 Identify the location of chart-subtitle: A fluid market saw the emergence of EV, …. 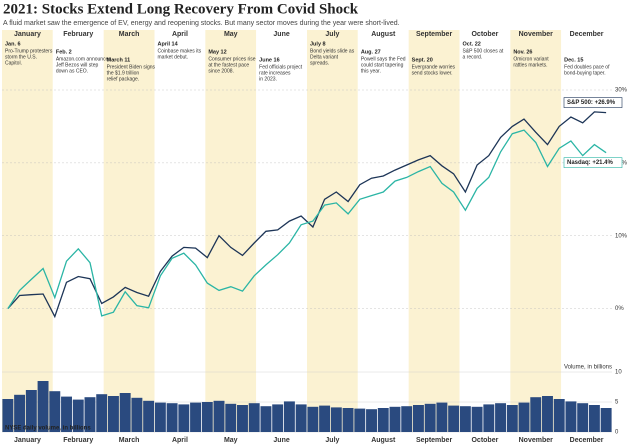
(201, 23).